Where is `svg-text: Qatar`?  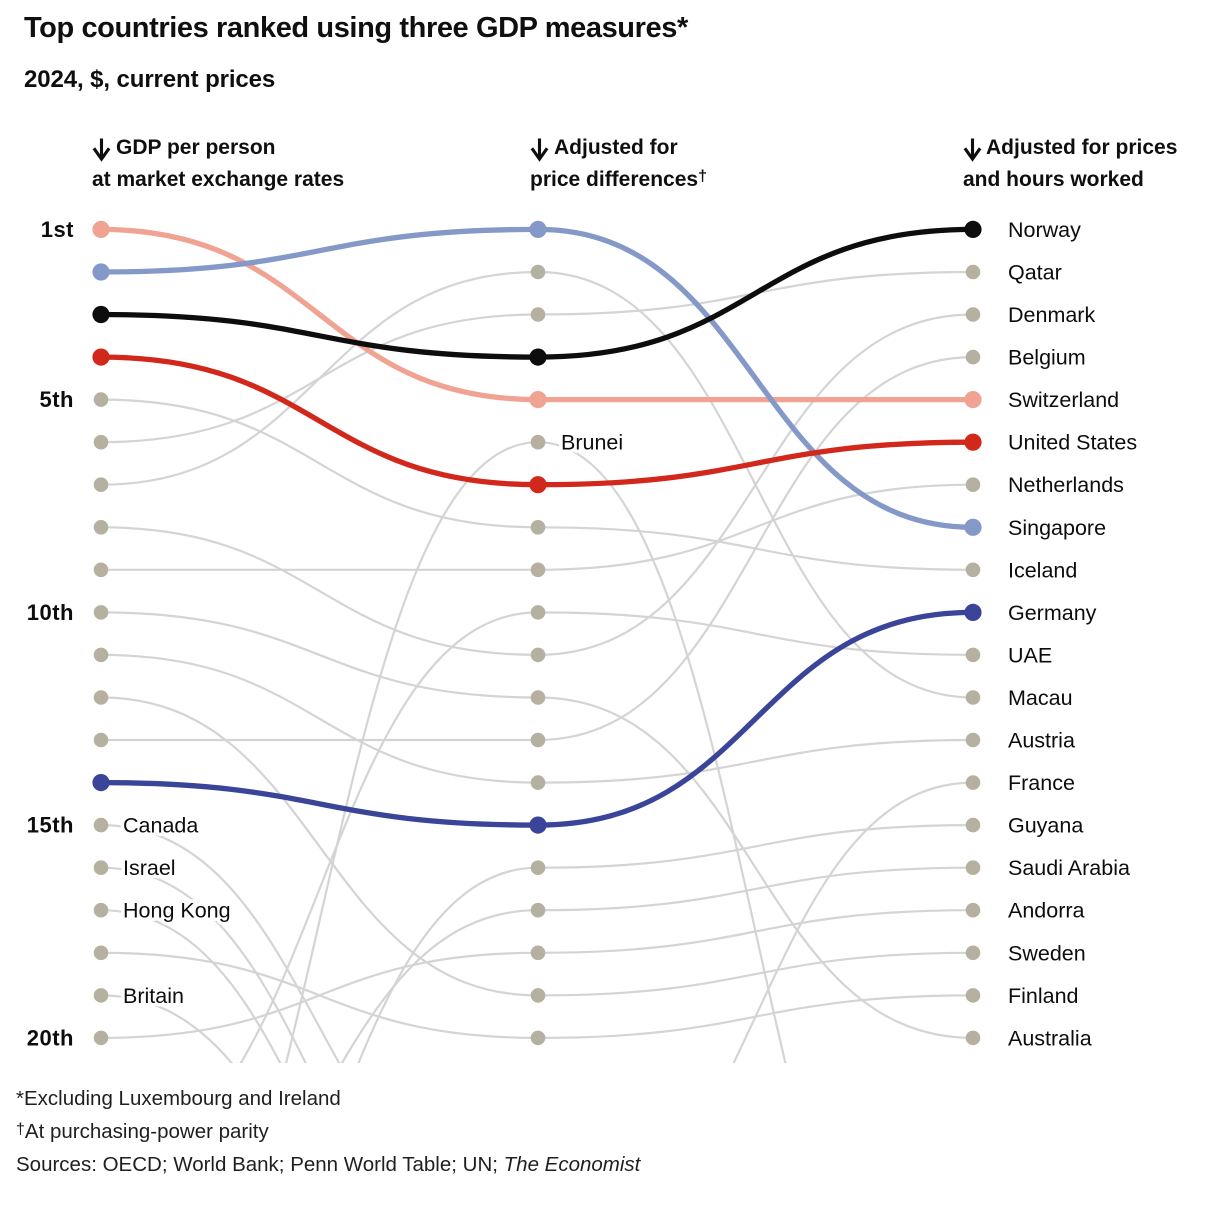 svg-text: Qatar is located at coordinates (1035, 273).